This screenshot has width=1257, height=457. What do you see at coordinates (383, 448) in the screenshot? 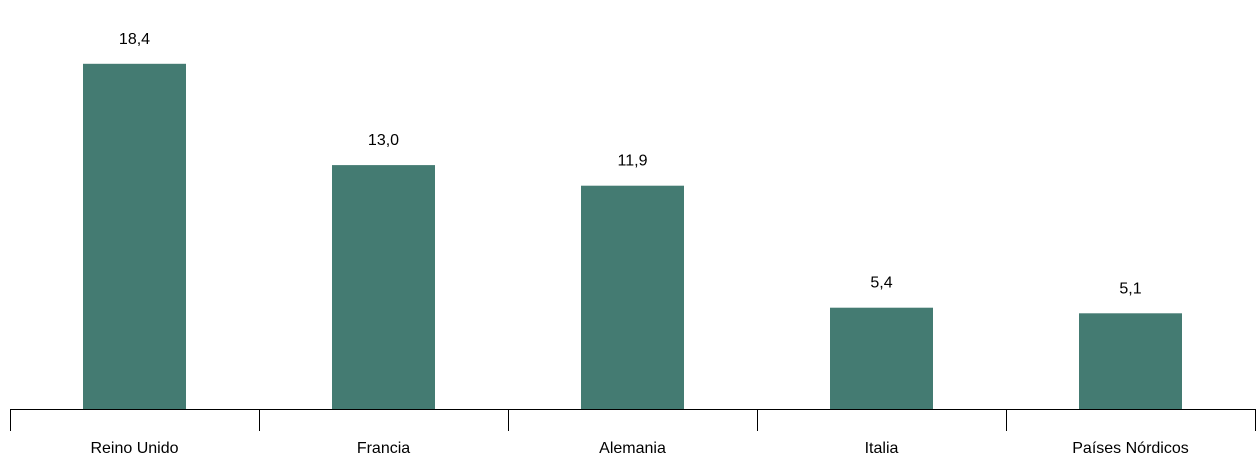
I see `tick-label-francia: Francia` at bounding box center [383, 448].